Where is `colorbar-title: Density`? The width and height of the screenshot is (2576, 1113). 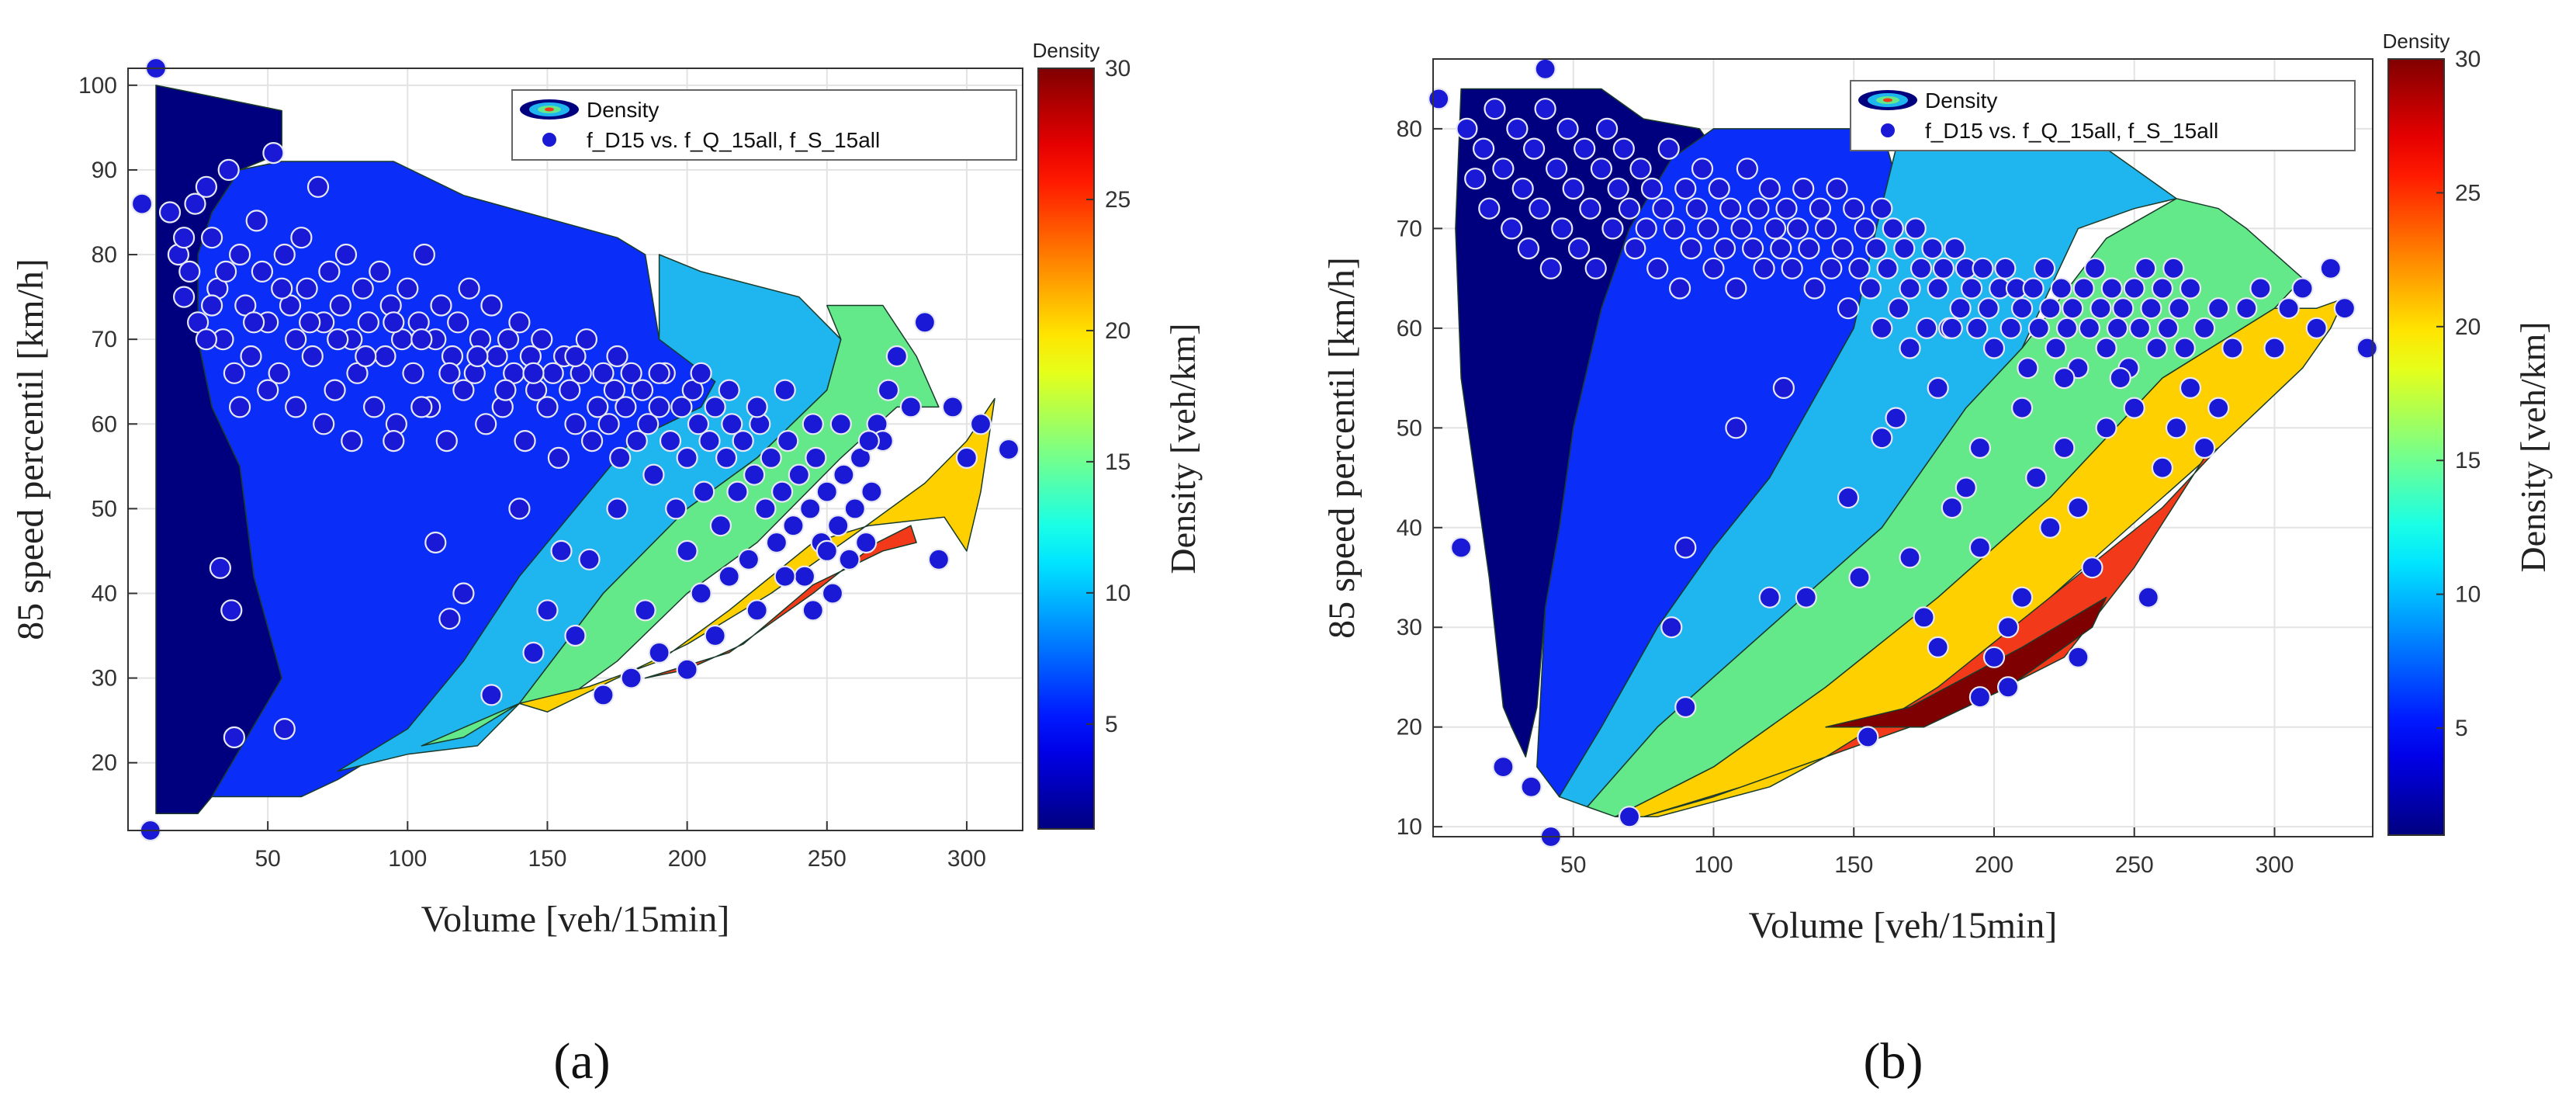
colorbar-title: Density is located at coordinates (1066, 51).